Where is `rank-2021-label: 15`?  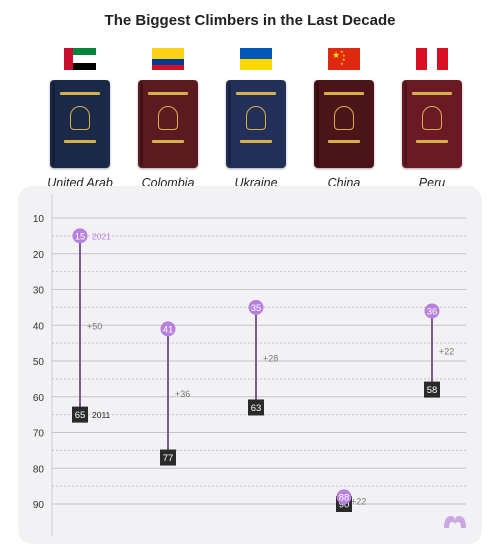
rank-2021-label: 15 is located at coordinates (80, 236).